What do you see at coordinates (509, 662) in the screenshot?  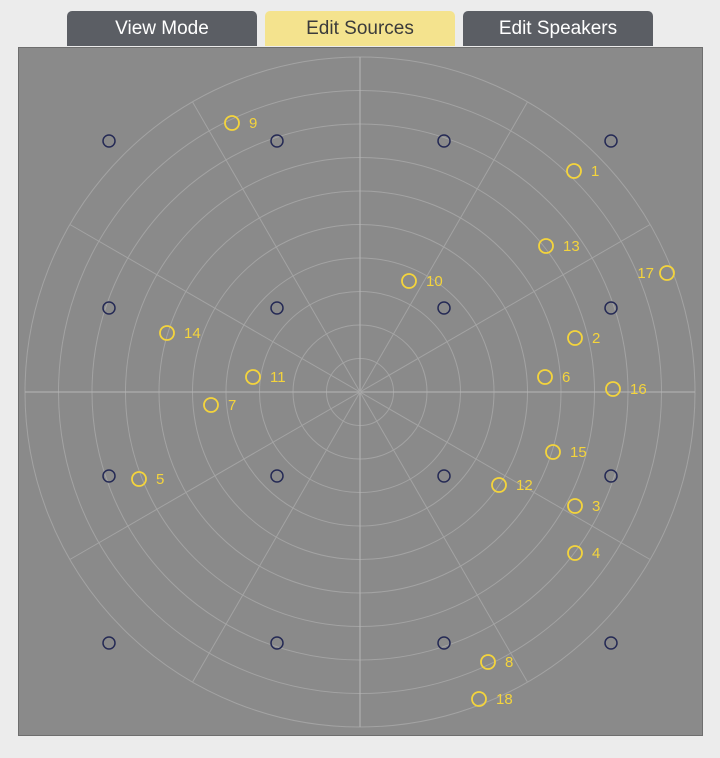 I see `source-label: 8` at bounding box center [509, 662].